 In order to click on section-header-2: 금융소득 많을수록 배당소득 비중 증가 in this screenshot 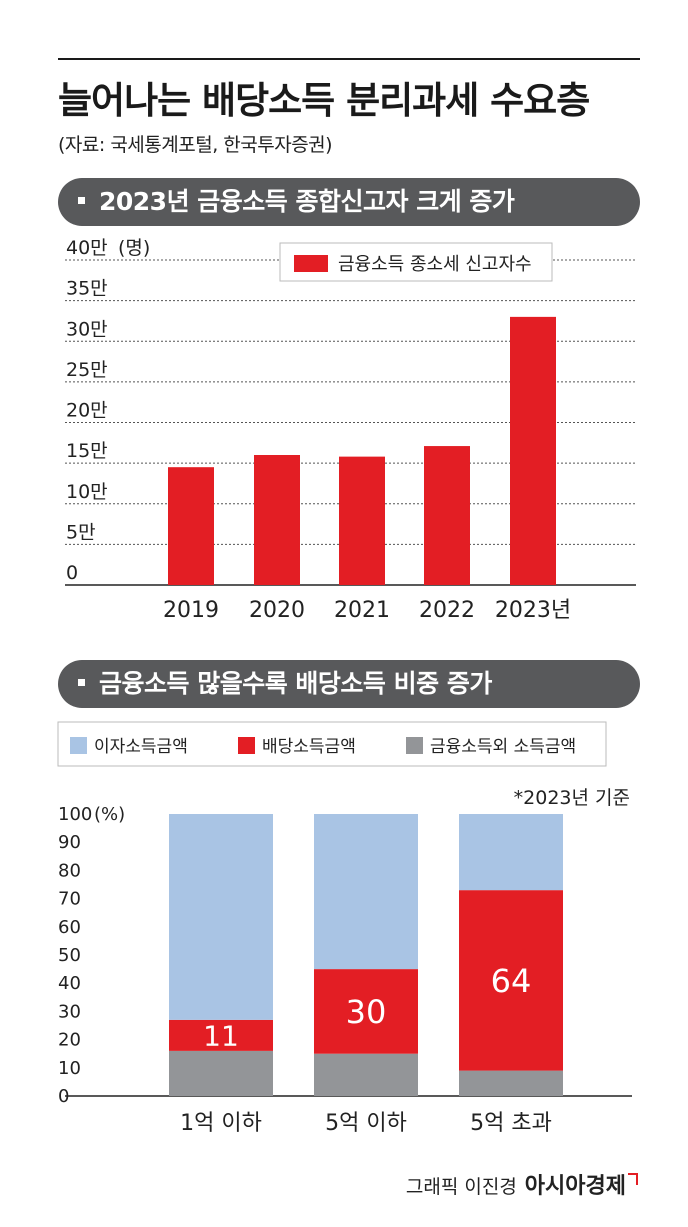, I will do `click(349, 684)`.